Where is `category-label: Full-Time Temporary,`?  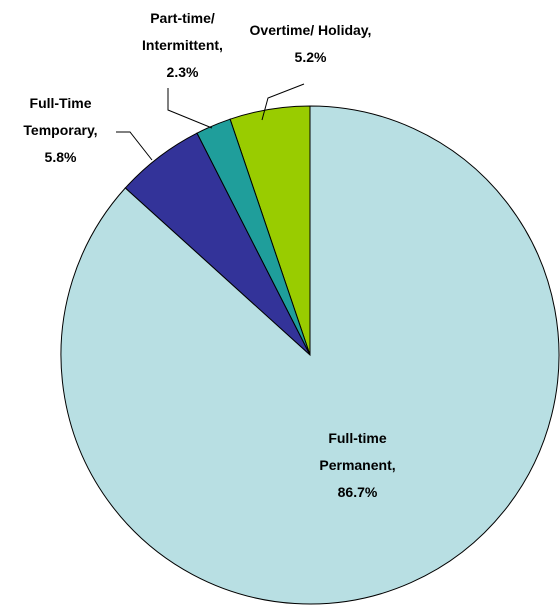 category-label: Full-Time Temporary, is located at coordinates (60, 116).